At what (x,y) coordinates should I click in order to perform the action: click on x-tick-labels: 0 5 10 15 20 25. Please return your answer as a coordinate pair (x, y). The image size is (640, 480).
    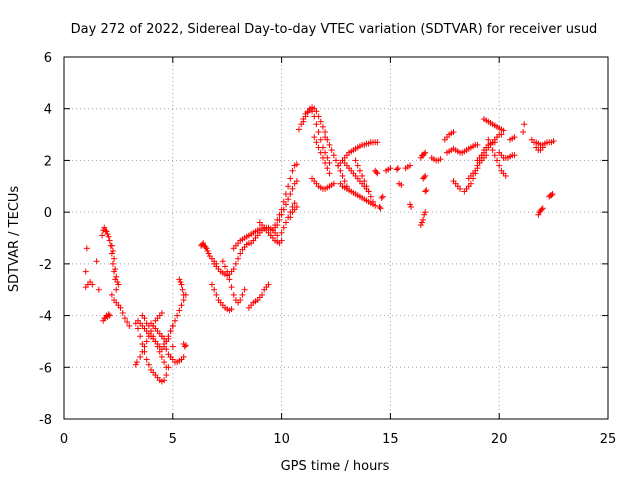
    Looking at the image, I should click on (338, 439).